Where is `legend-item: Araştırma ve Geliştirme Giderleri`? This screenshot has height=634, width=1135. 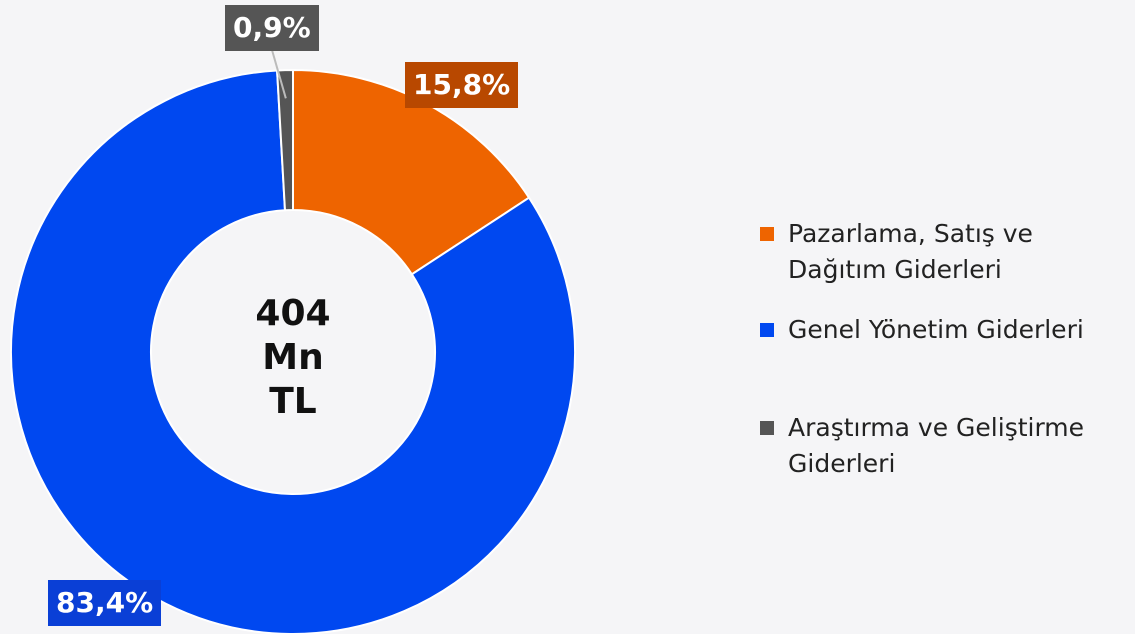
legend-item: Araştırma ve Geliştirme Giderleri is located at coordinates (945, 446).